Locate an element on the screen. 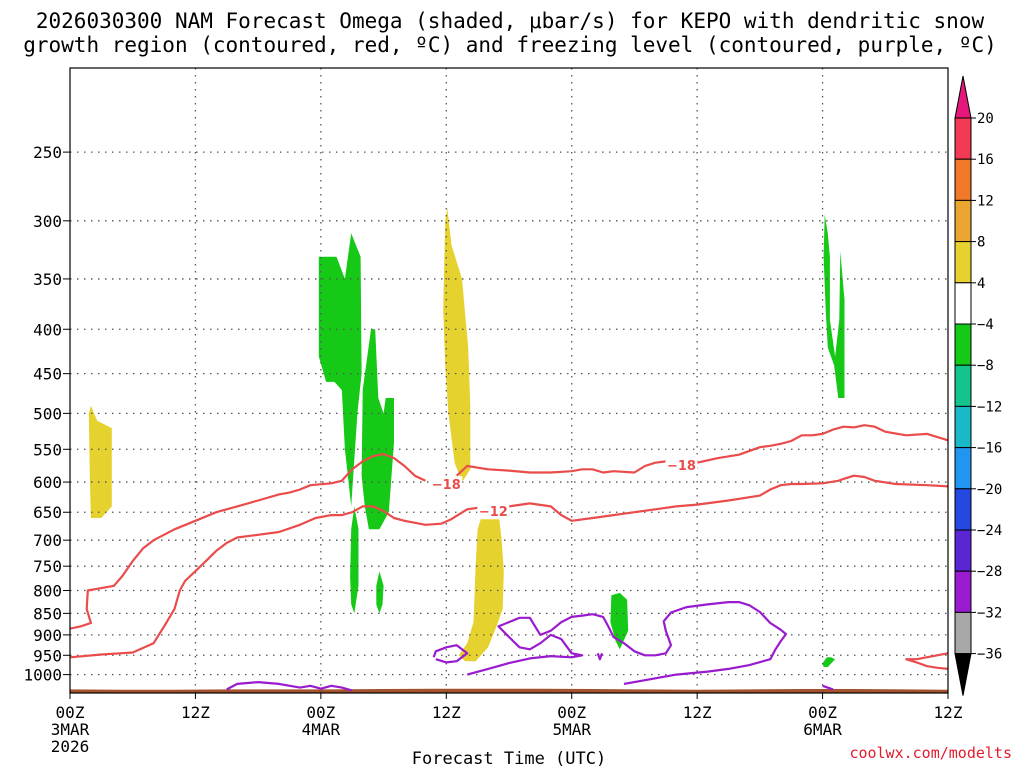  contour-label: −12 is located at coordinates (493, 512).